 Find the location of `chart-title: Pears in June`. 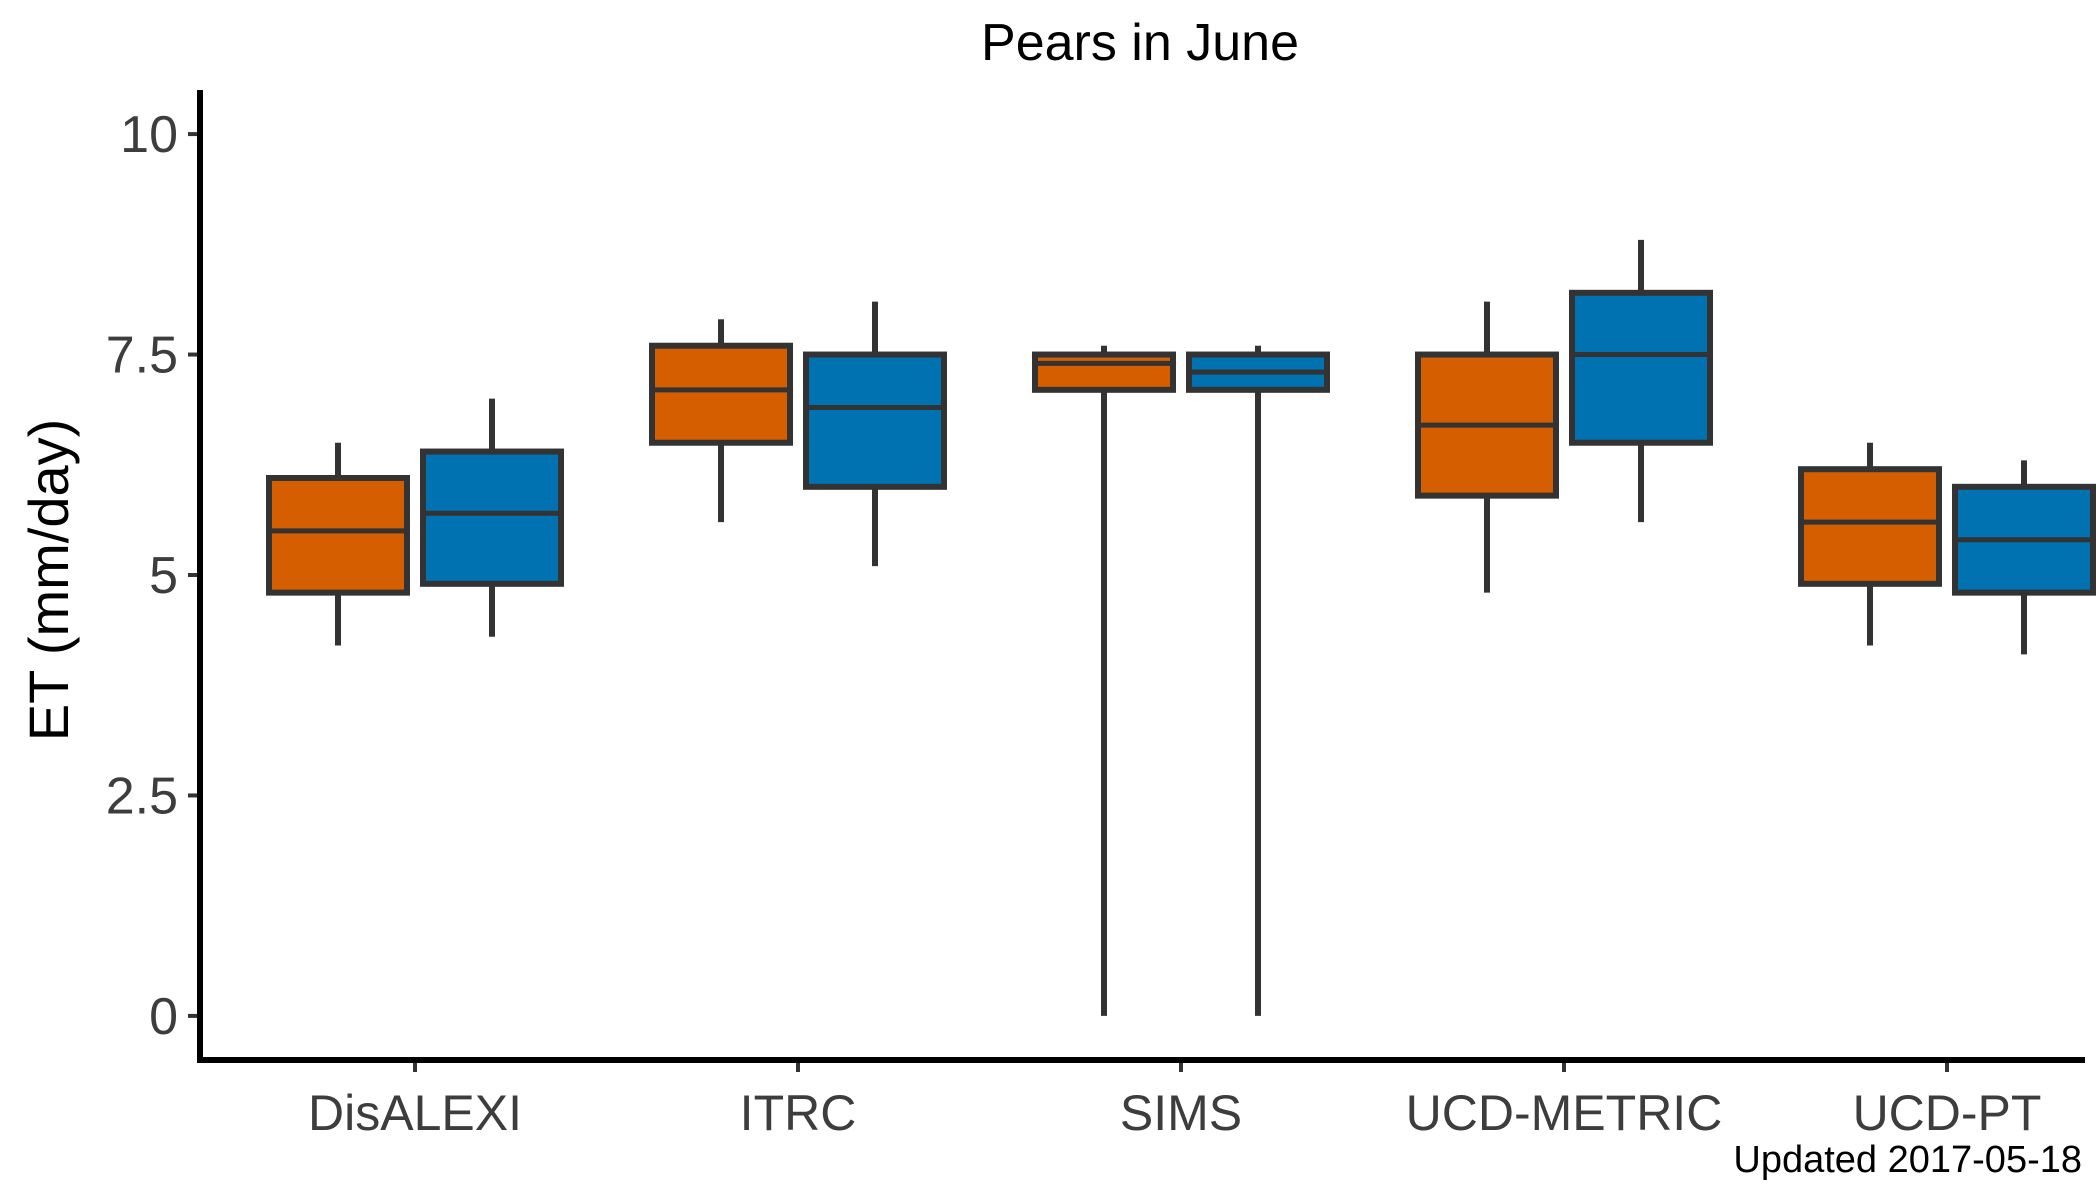

chart-title: Pears in June is located at coordinates (1140, 43).